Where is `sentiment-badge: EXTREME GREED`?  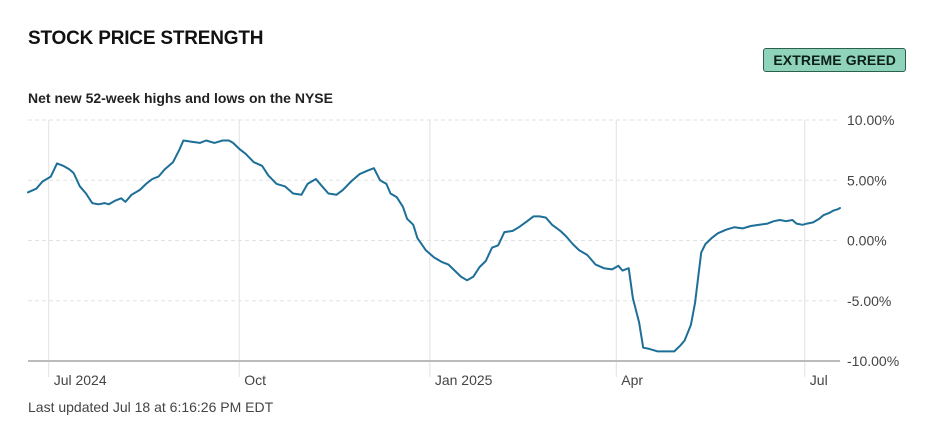 sentiment-badge: EXTREME GREED is located at coordinates (834, 60).